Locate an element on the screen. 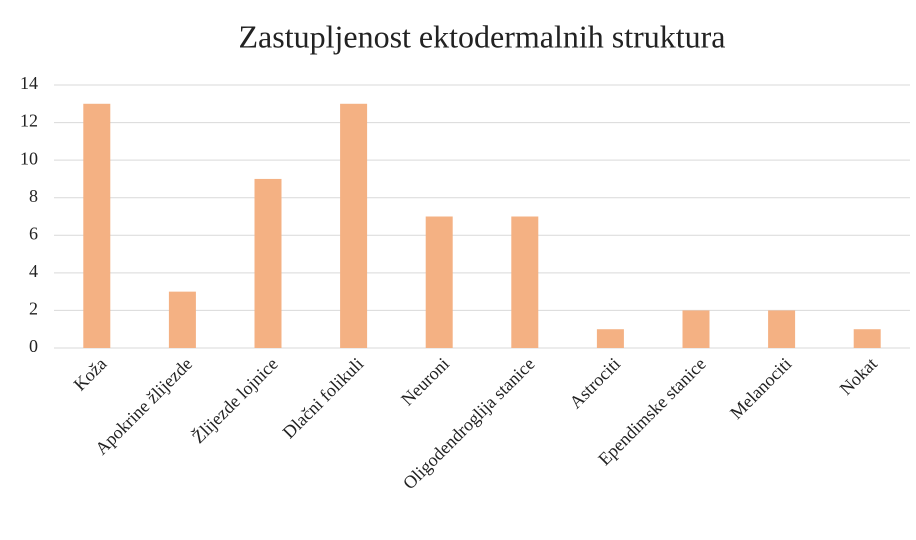 This screenshot has height=540, width=916. y-tick-label: 0 is located at coordinates (33, 346).